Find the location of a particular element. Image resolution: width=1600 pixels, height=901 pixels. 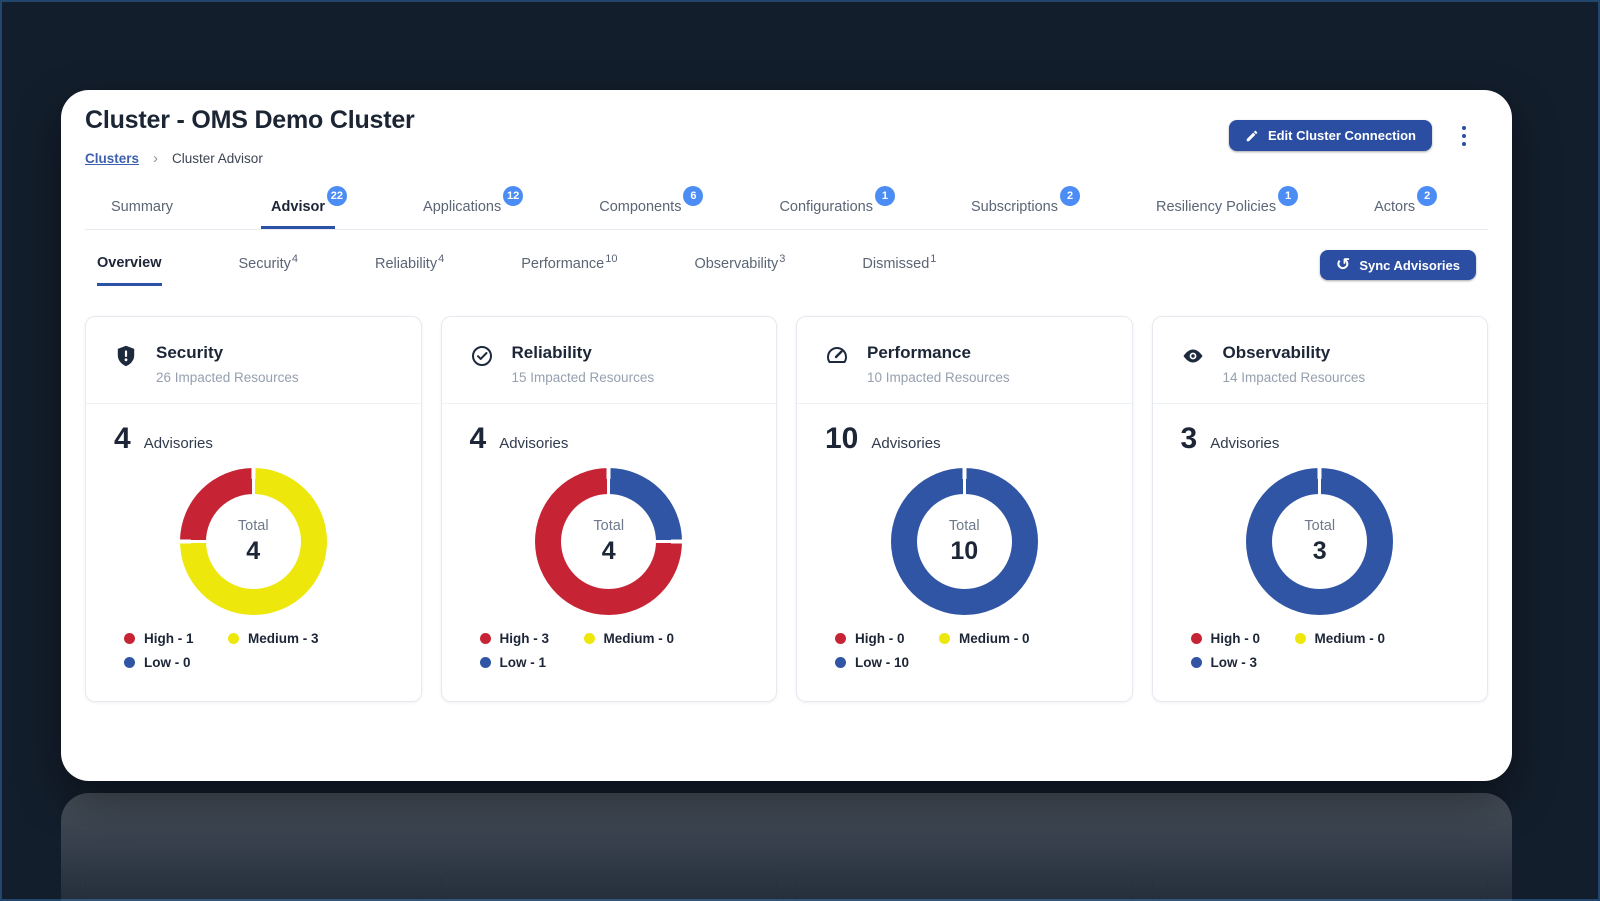

performance-donut-total: 10 is located at coordinates (964, 550).